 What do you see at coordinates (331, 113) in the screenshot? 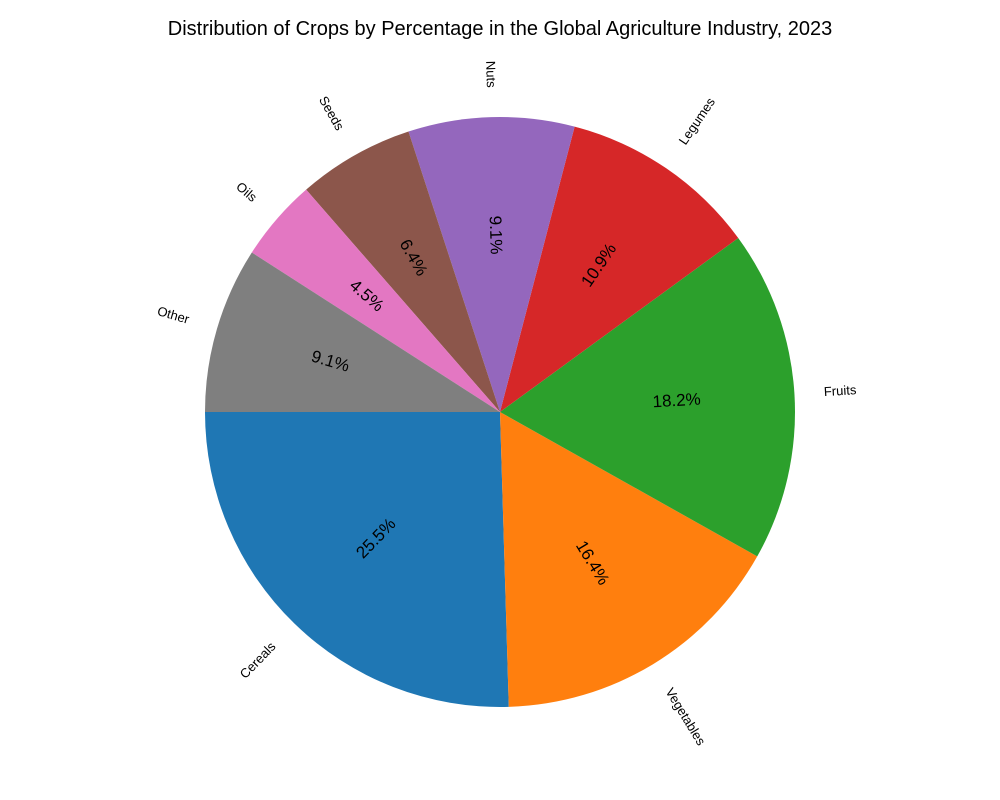
I see `pie-category-label-seeds: Seeds` at bounding box center [331, 113].